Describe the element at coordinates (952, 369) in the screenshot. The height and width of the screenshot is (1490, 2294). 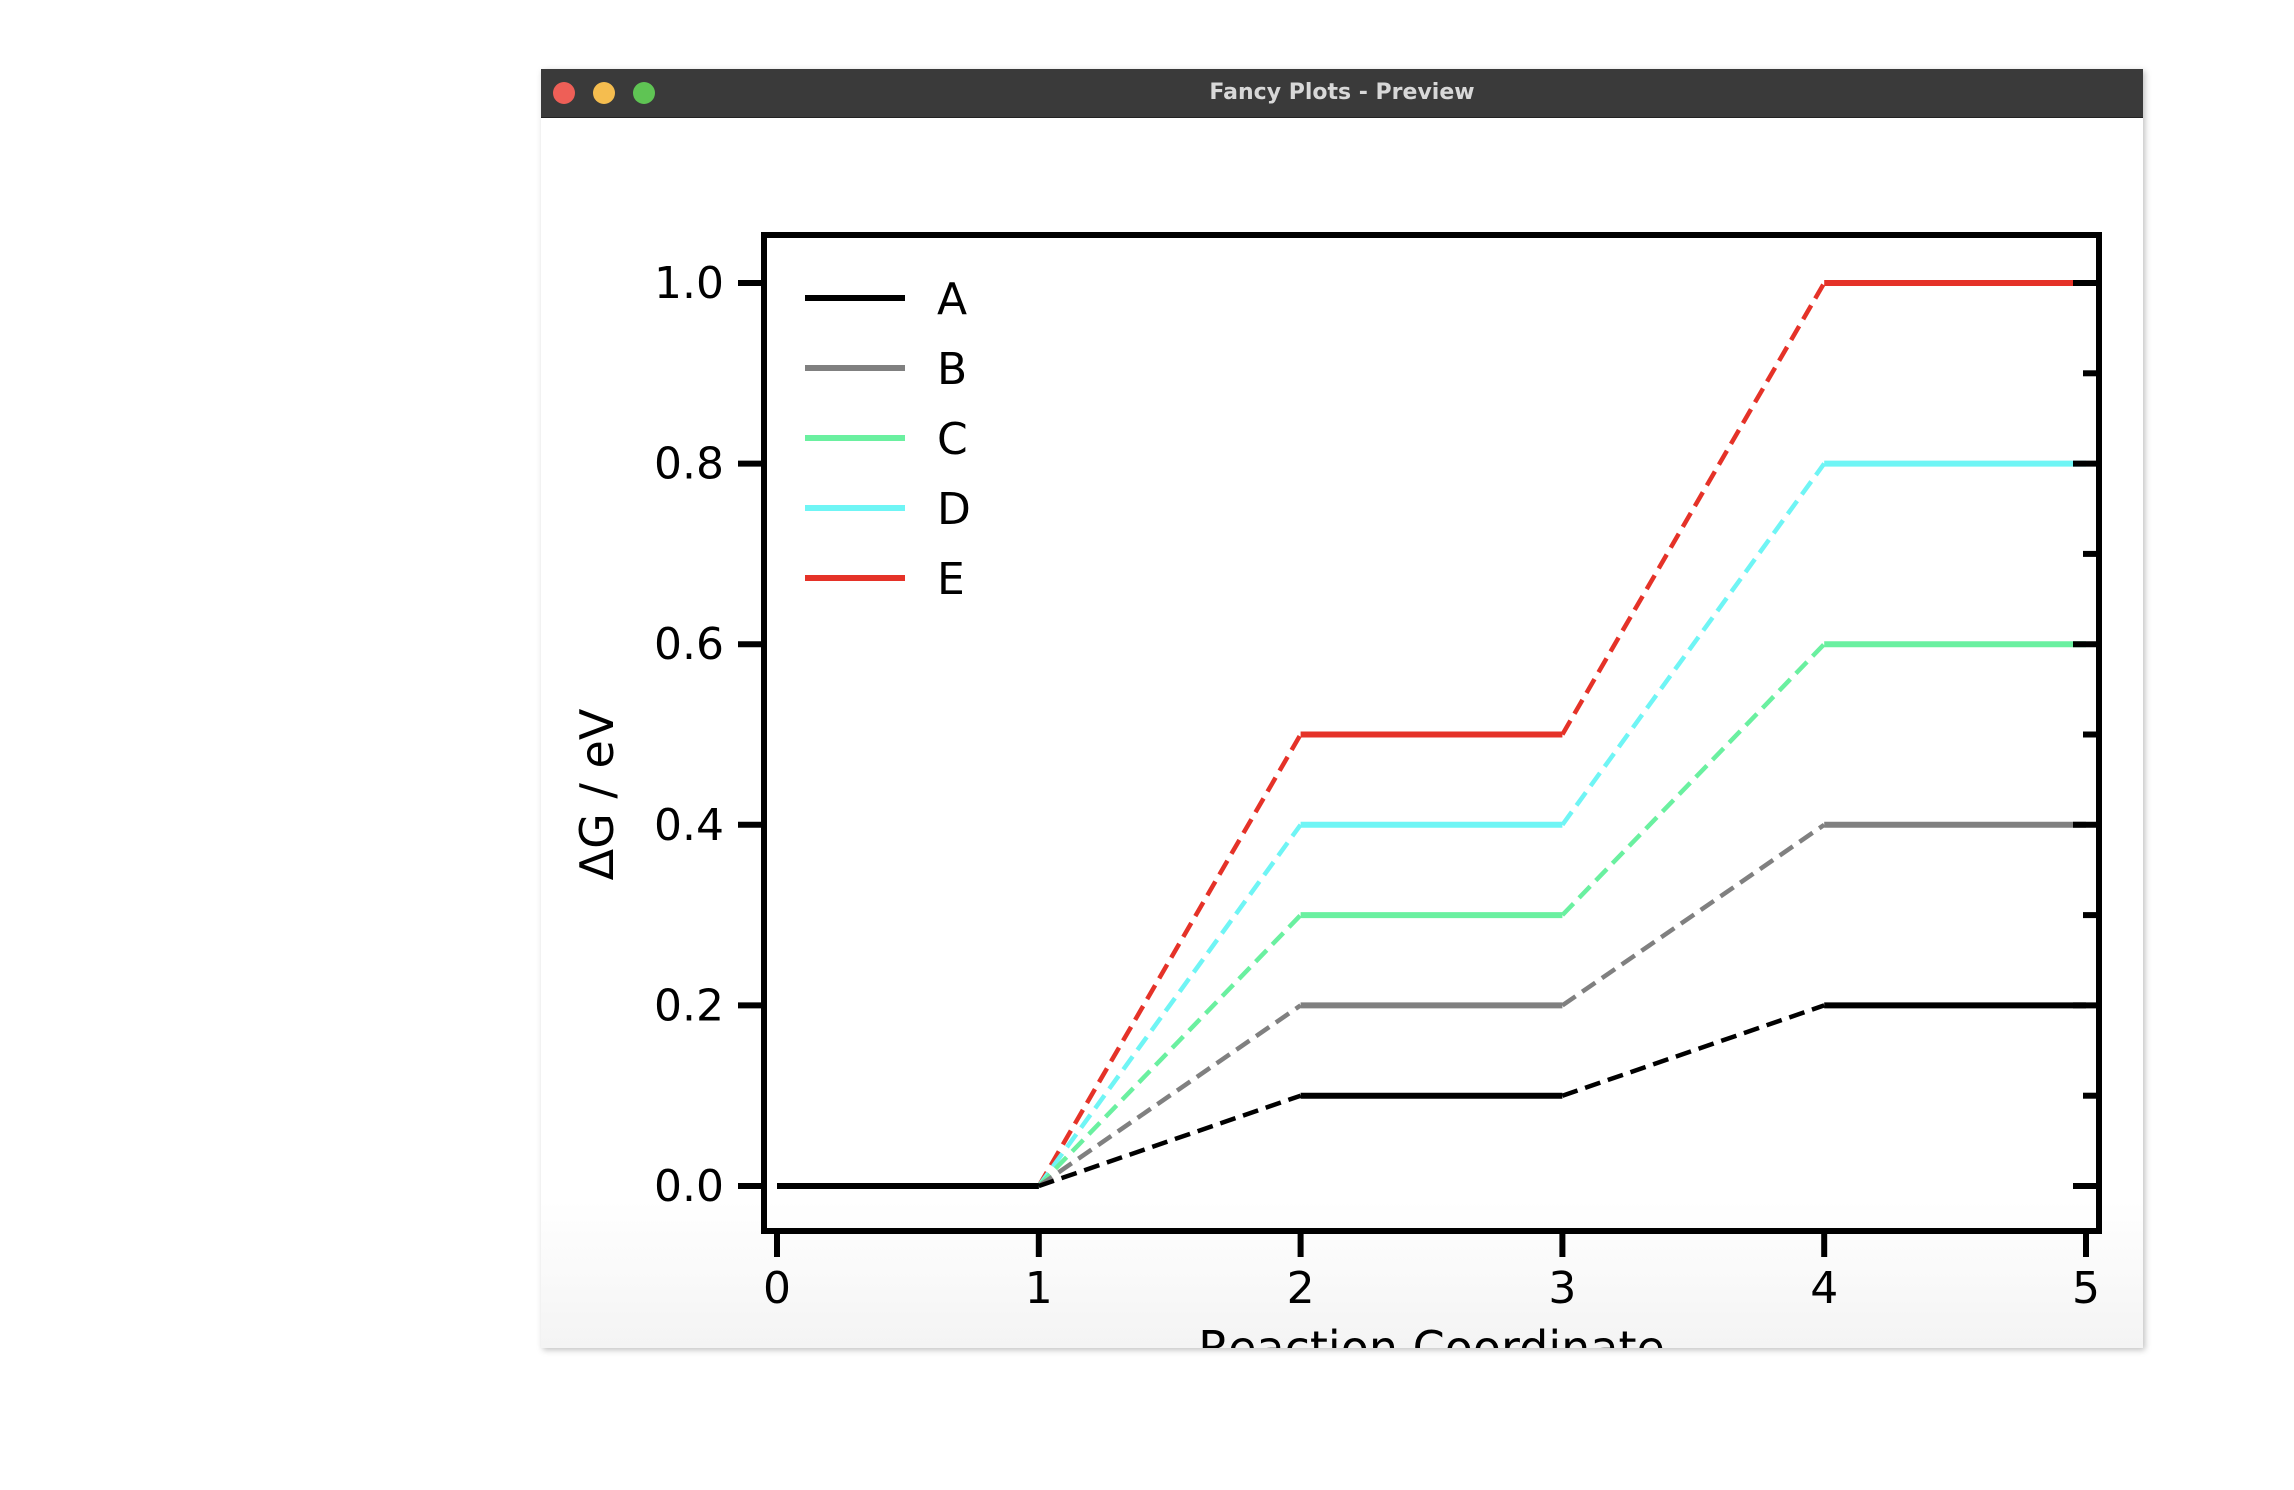
I see `legend-label-b: B` at that location.